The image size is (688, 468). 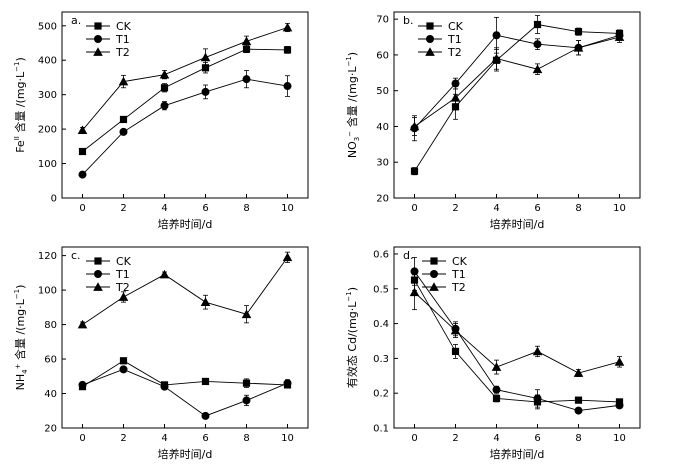 I want to click on panel-label: b., so click(x=408, y=20).